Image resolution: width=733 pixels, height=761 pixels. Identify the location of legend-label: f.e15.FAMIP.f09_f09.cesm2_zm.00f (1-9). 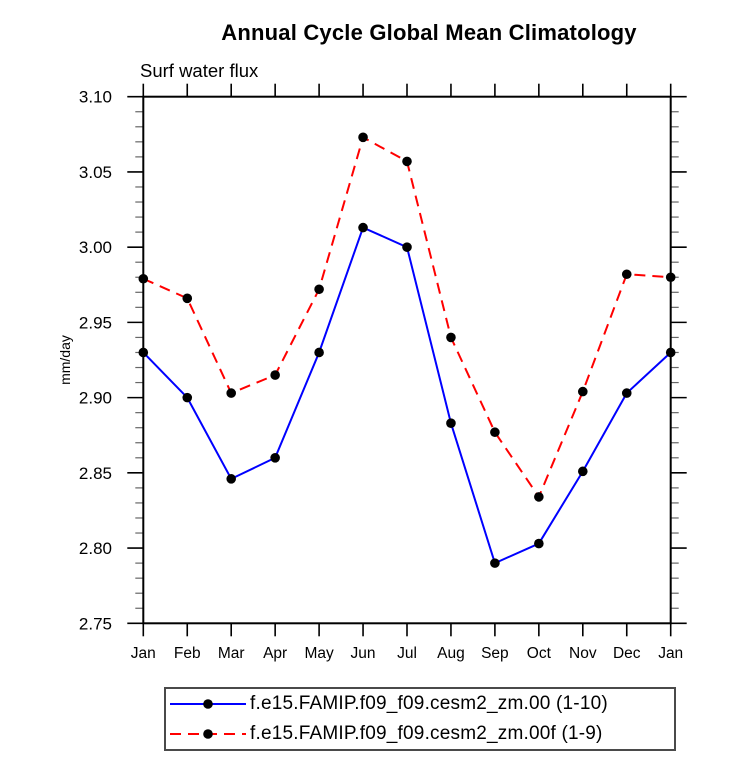
(426, 733).